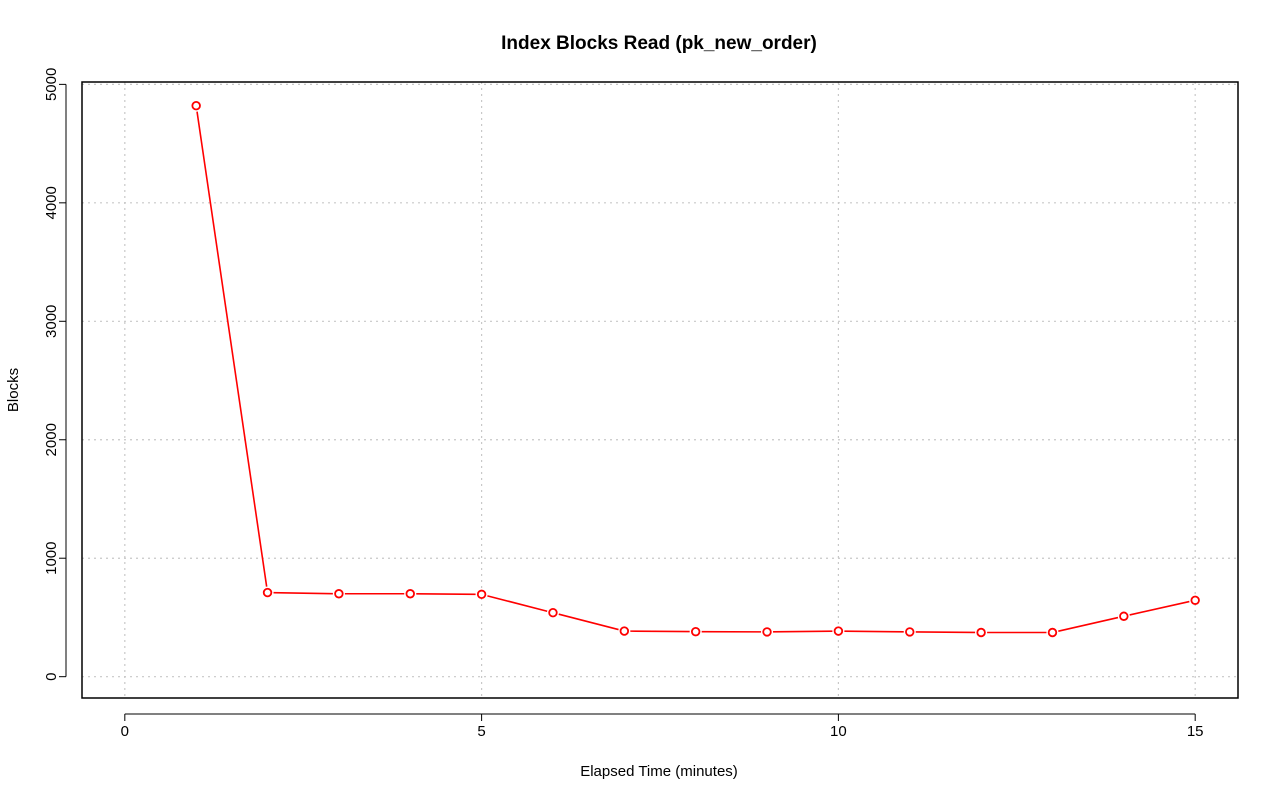 The height and width of the screenshot is (801, 1280). What do you see at coordinates (51, 84) in the screenshot?
I see `y-tick-label: 5000` at bounding box center [51, 84].